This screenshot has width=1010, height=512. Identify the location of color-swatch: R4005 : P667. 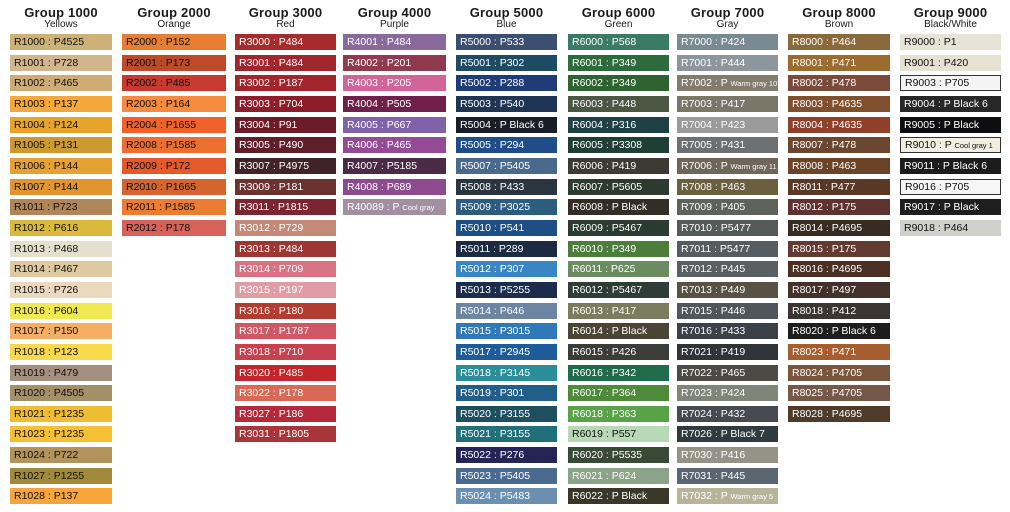
(394, 124).